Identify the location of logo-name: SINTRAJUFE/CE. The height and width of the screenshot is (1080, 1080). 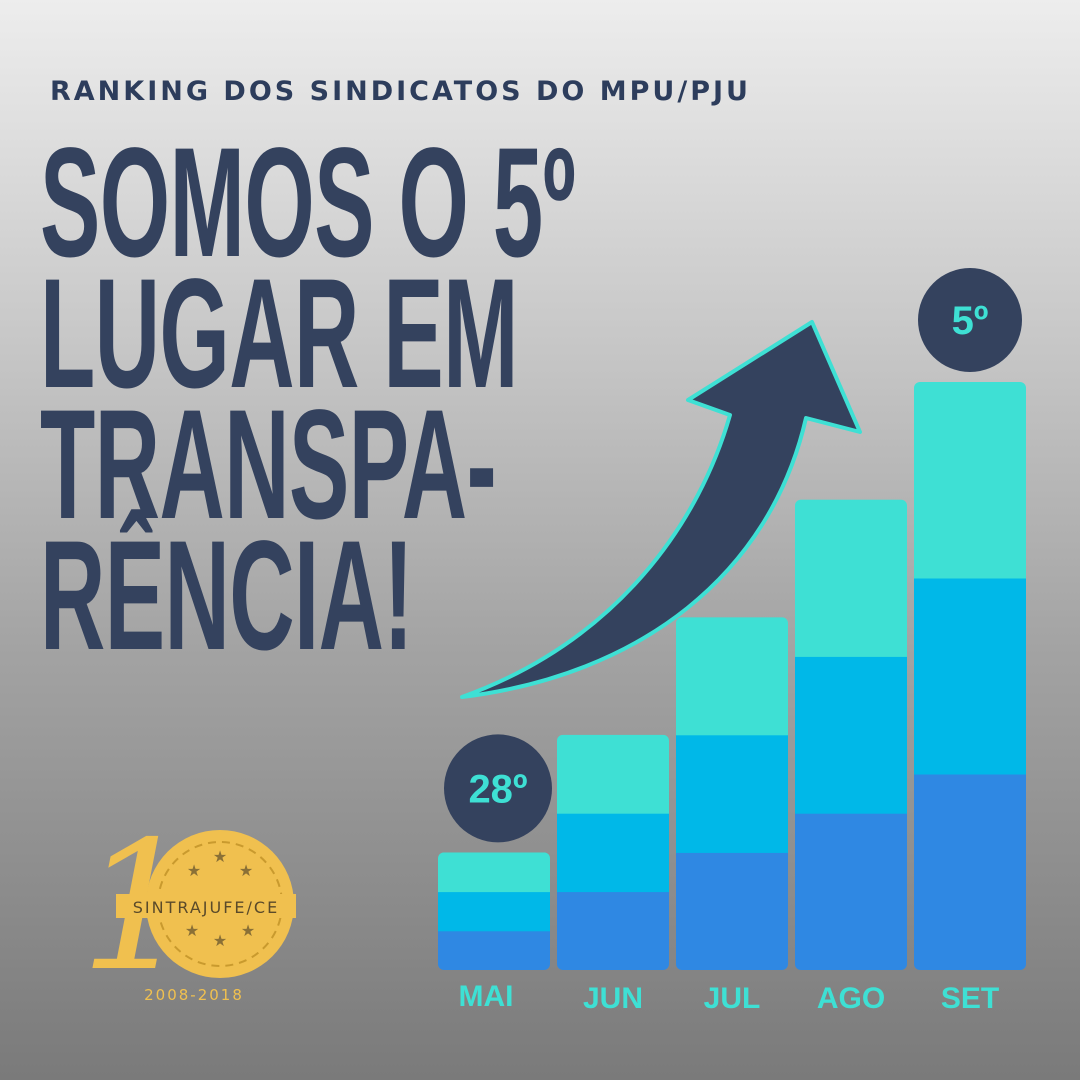
(206, 907).